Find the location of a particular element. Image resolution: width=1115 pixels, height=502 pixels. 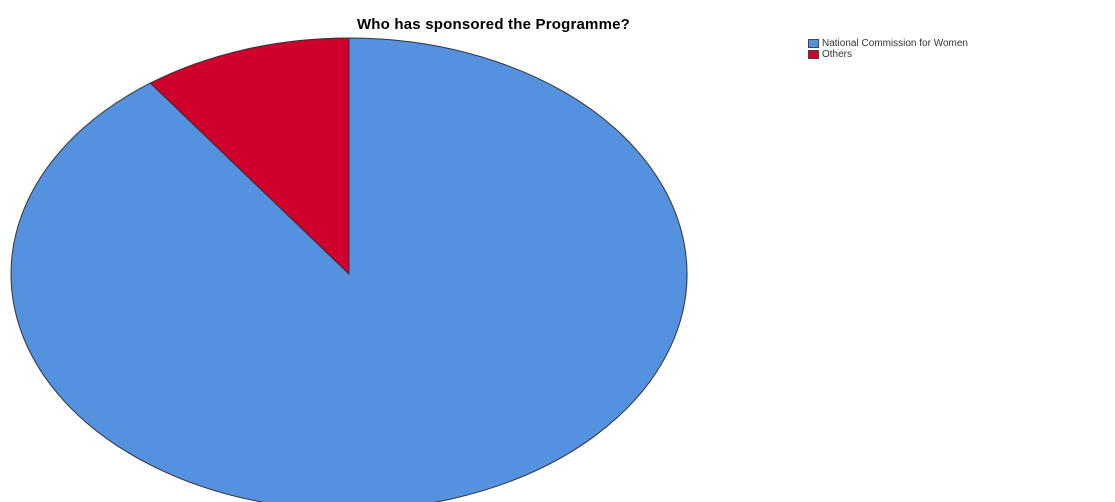

legend-swatch-others is located at coordinates (813, 54).